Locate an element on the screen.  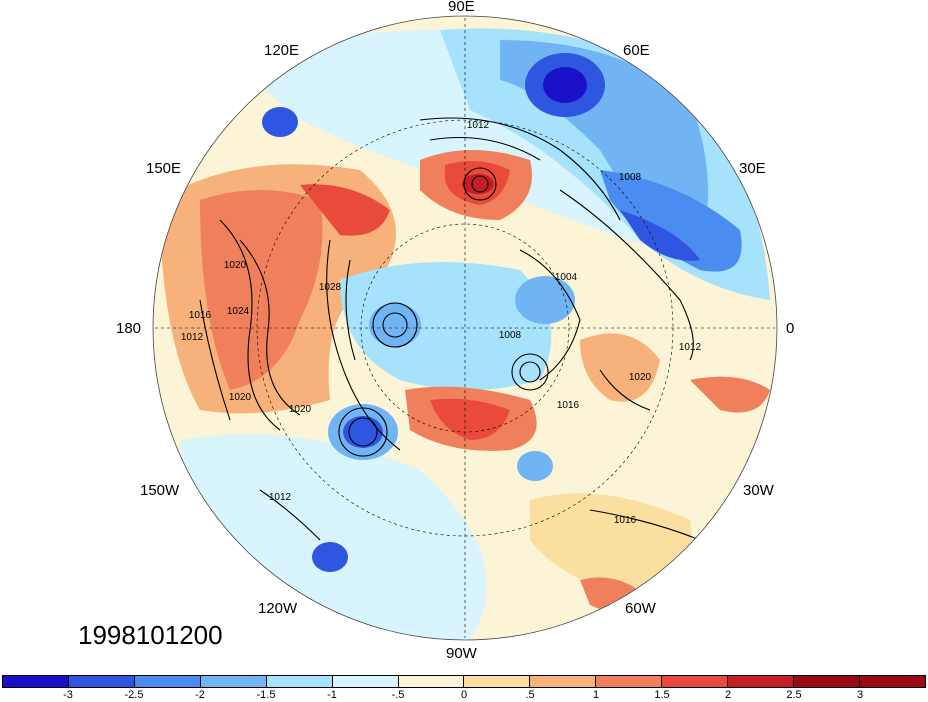
colorbar-tick-label: -1 is located at coordinates (332, 695).